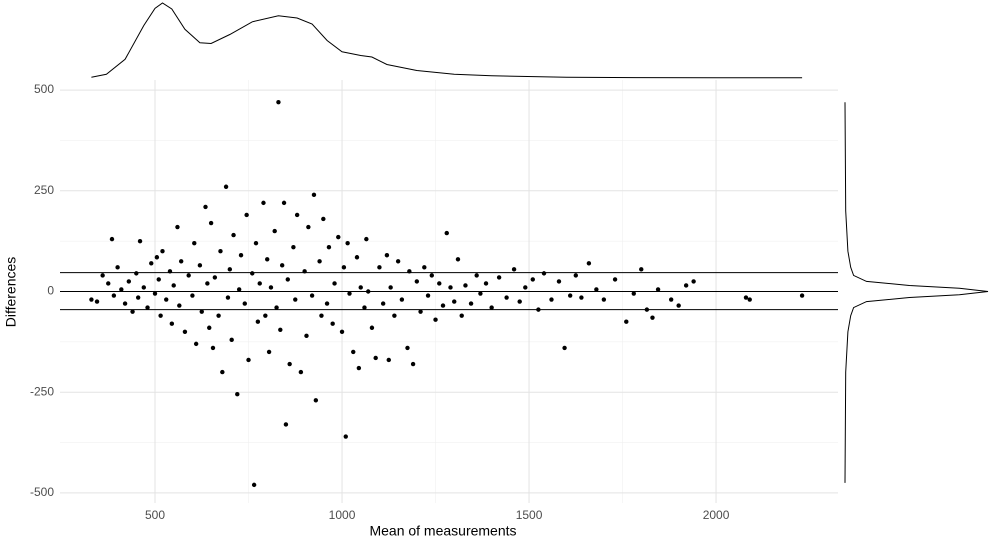  I want to click on y-tick-label: 500, so click(44, 89).